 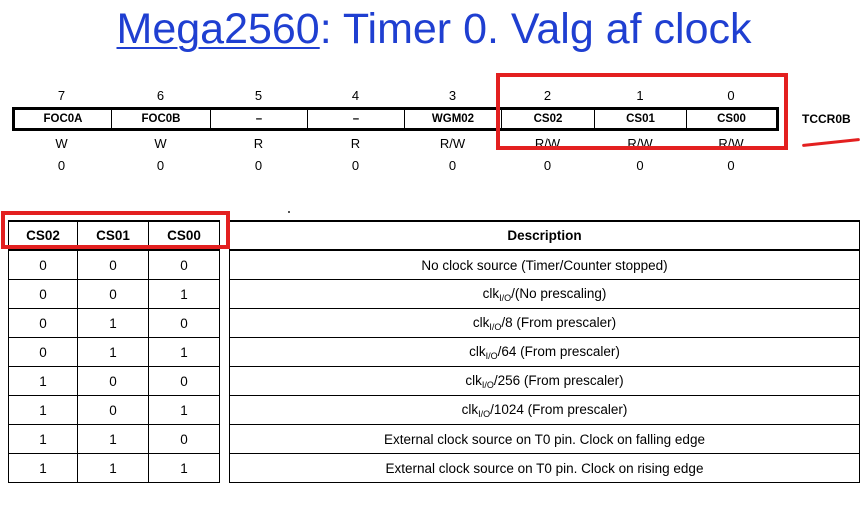 I want to click on bit-cell-5: CS02, so click(x=547, y=119).